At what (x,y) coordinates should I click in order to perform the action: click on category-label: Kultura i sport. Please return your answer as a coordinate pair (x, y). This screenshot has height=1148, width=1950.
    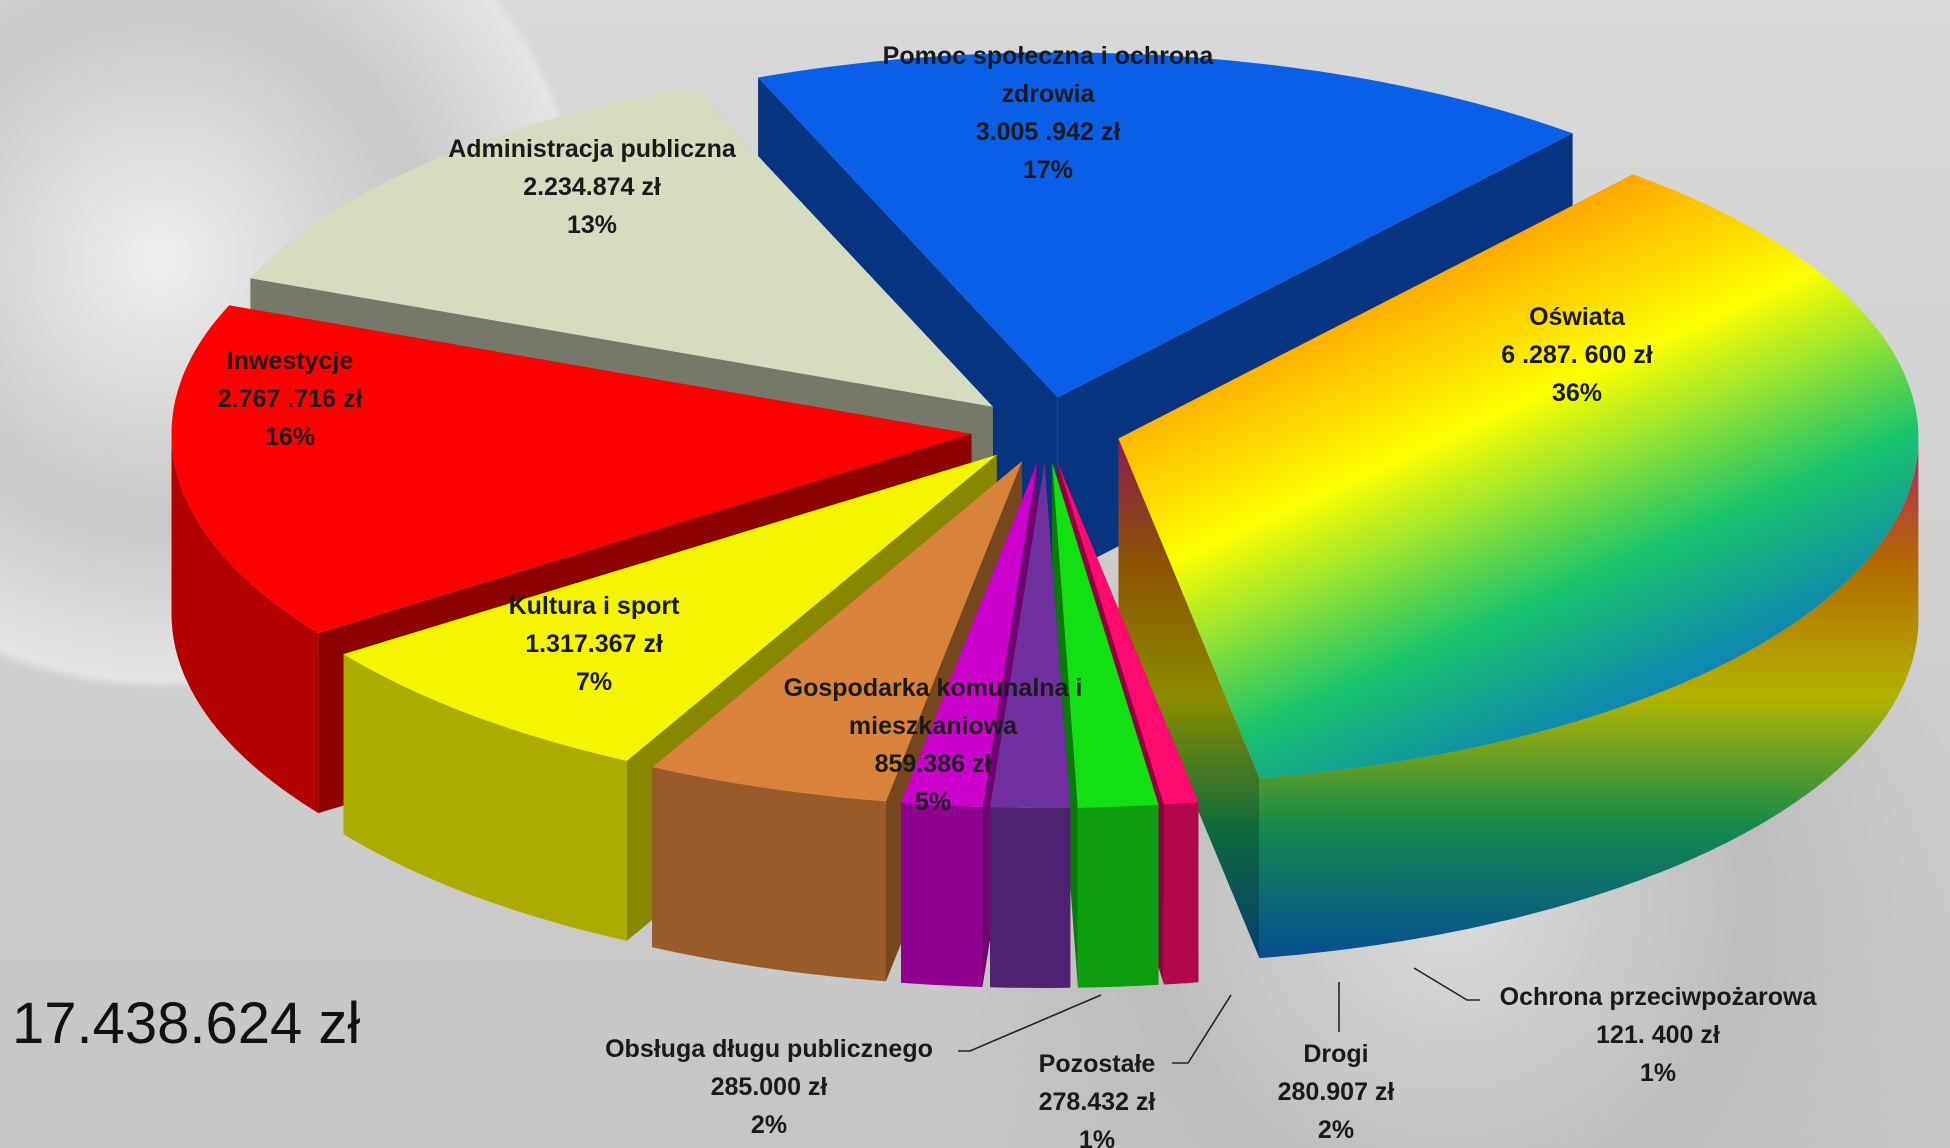
    Looking at the image, I should click on (594, 606).